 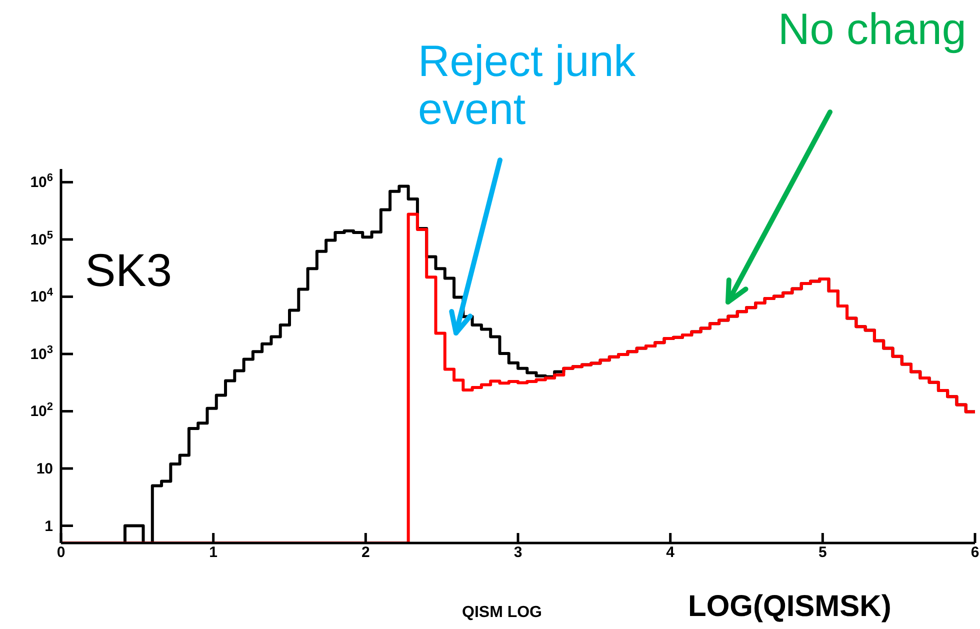 What do you see at coordinates (42, 296) in the screenshot?
I see `y-tick-label: 10$^{4}$` at bounding box center [42, 296].